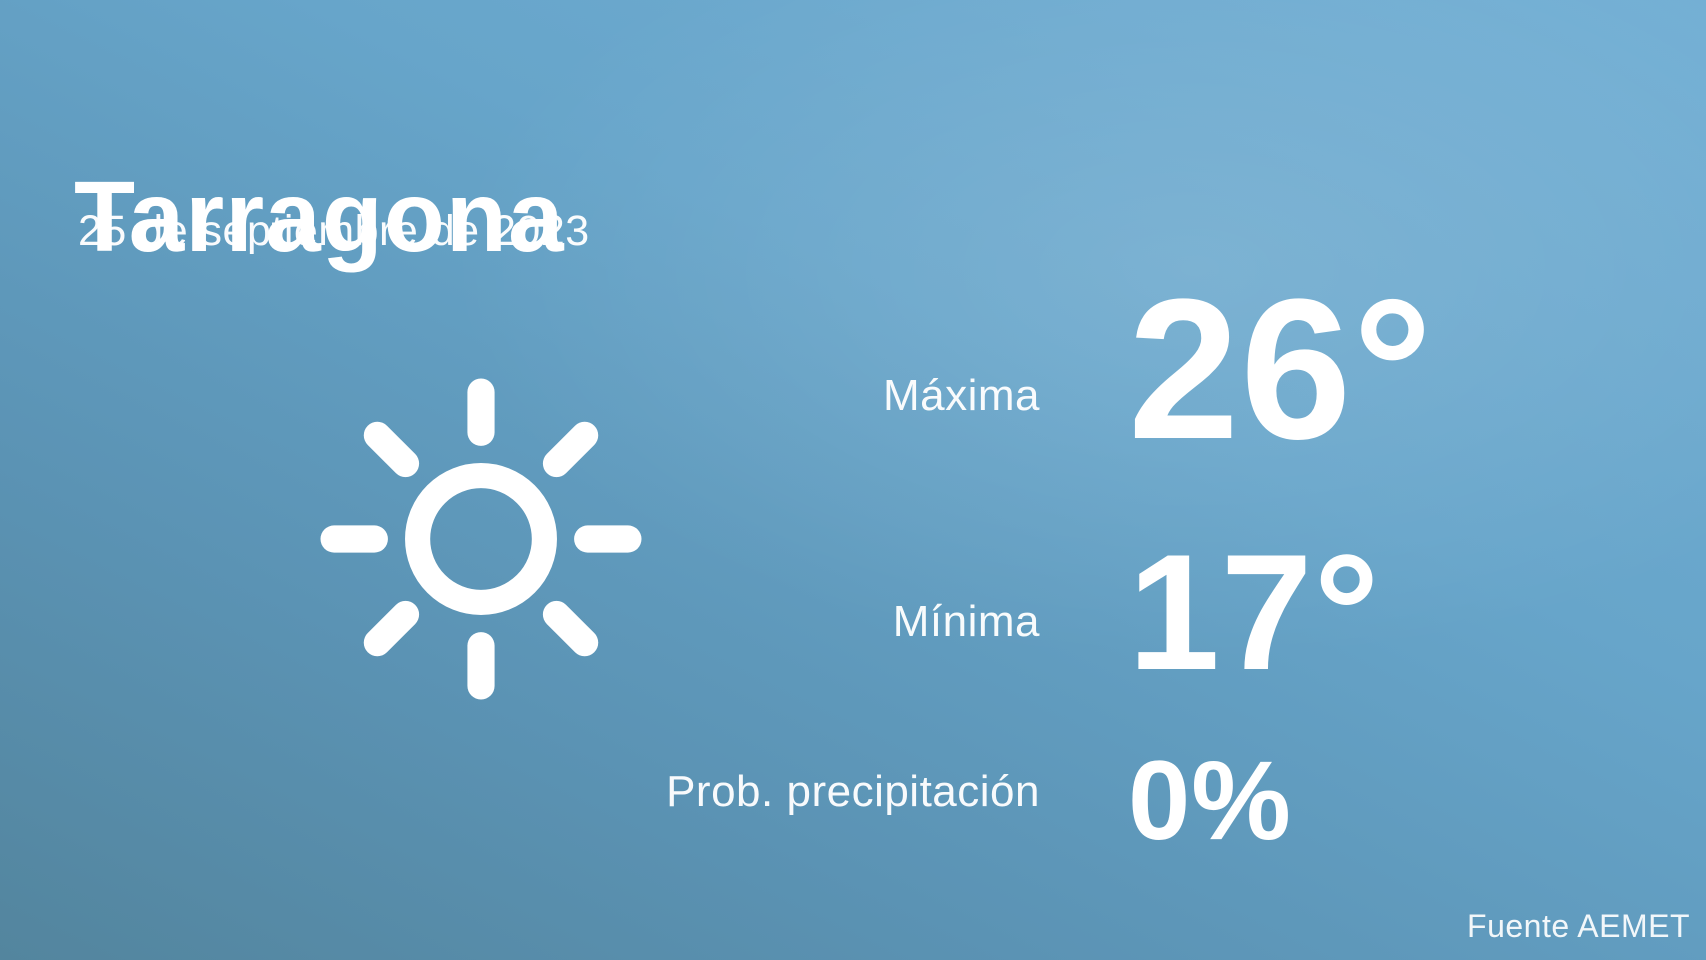 The width and height of the screenshot is (1706, 960). I want to click on min-temp-value: 17°, so click(1254, 612).